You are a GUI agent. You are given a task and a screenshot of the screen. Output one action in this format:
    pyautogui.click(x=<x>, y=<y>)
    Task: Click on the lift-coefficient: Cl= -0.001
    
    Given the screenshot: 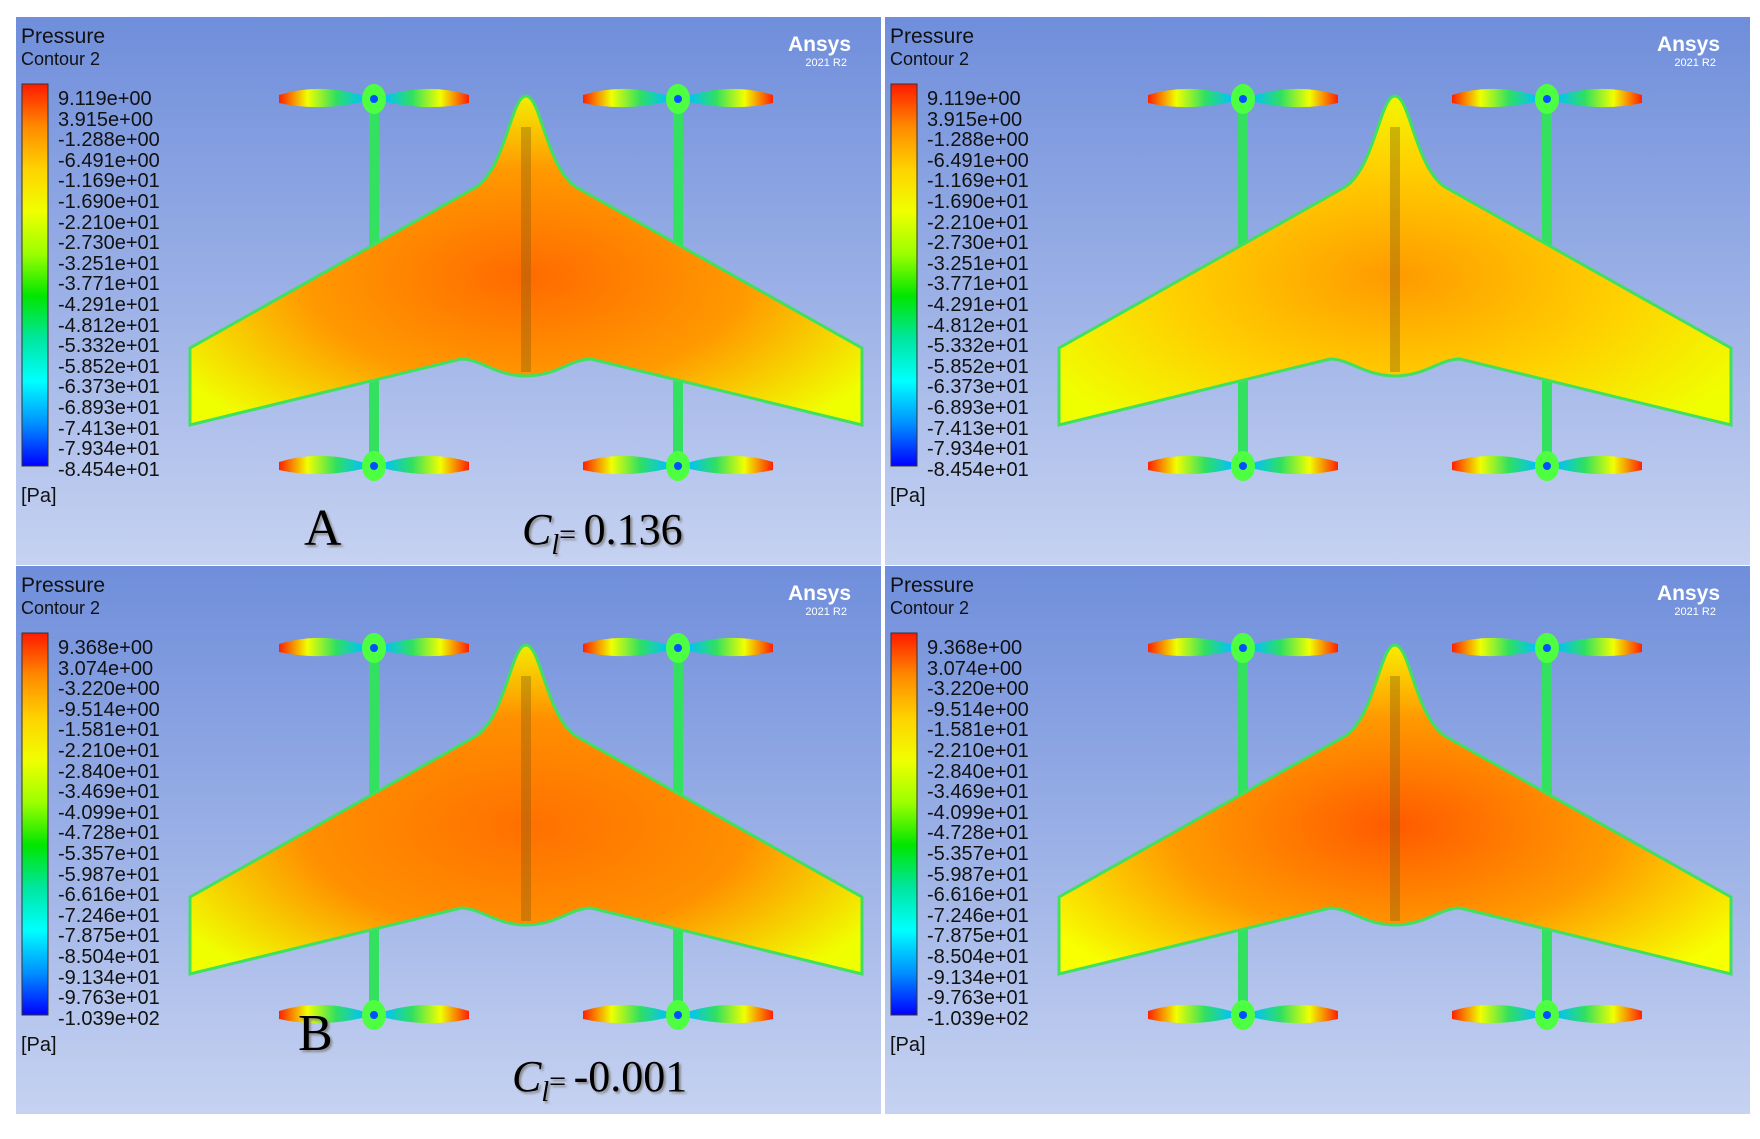 What is the action you would take?
    pyautogui.click(x=599, y=1080)
    